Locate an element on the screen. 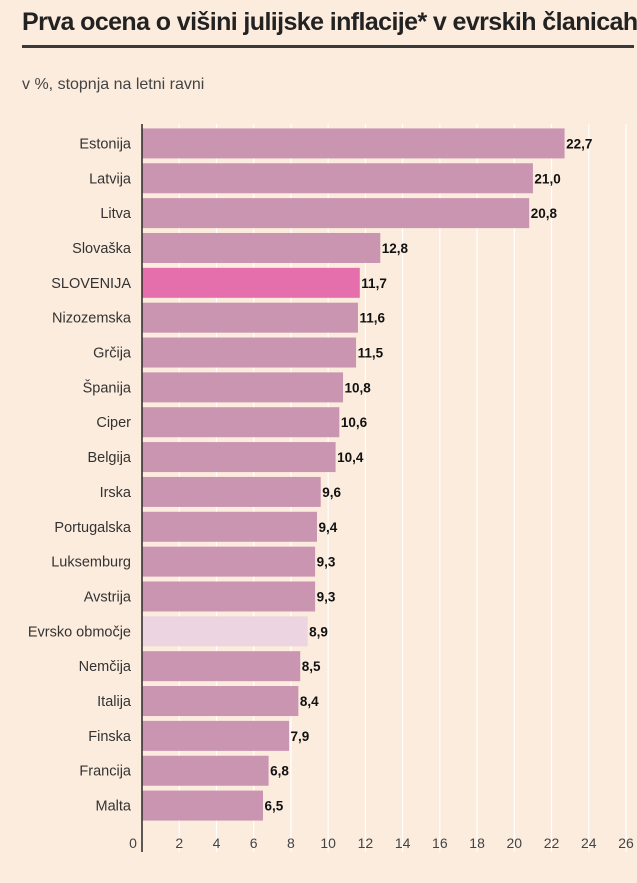 This screenshot has width=637, height=883. category-label-2: Litva is located at coordinates (116, 214).